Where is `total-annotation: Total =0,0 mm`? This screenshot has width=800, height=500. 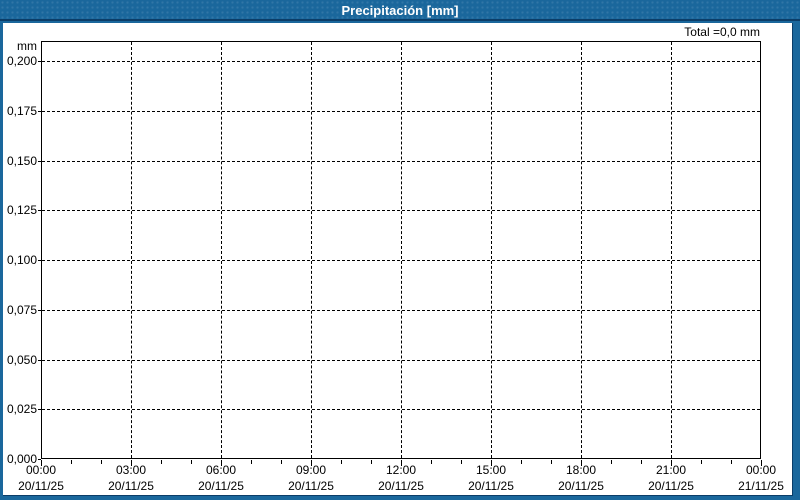
total-annotation: Total =0,0 mm is located at coordinates (722, 32).